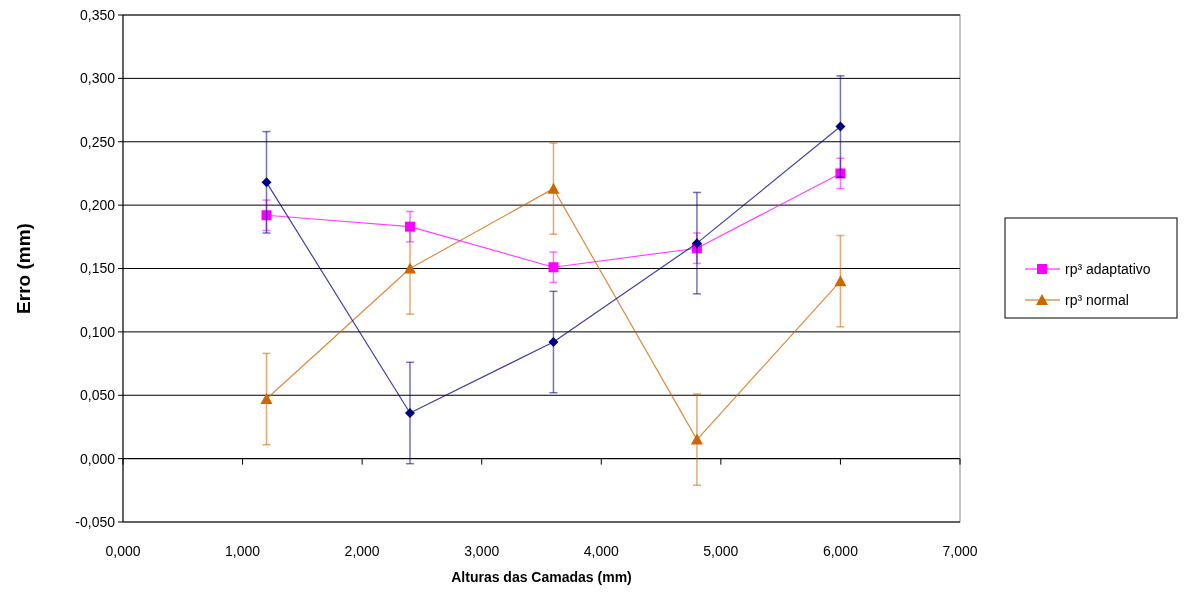 The image size is (1187, 592). Describe the element at coordinates (601, 551) in the screenshot. I see `x-tick-label: 4,000` at that location.